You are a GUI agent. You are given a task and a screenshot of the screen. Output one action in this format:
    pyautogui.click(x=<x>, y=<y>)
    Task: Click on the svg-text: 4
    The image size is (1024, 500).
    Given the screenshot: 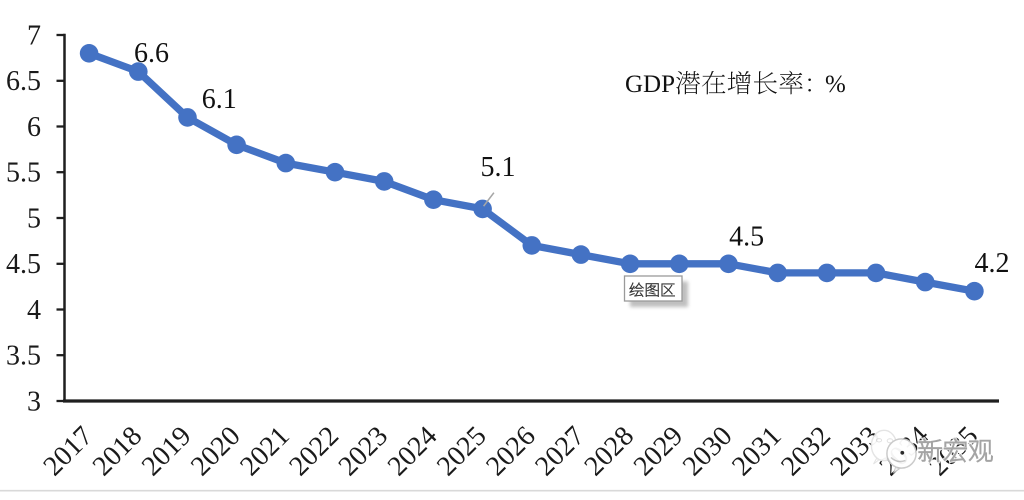 What is the action you would take?
    pyautogui.click(x=34, y=310)
    